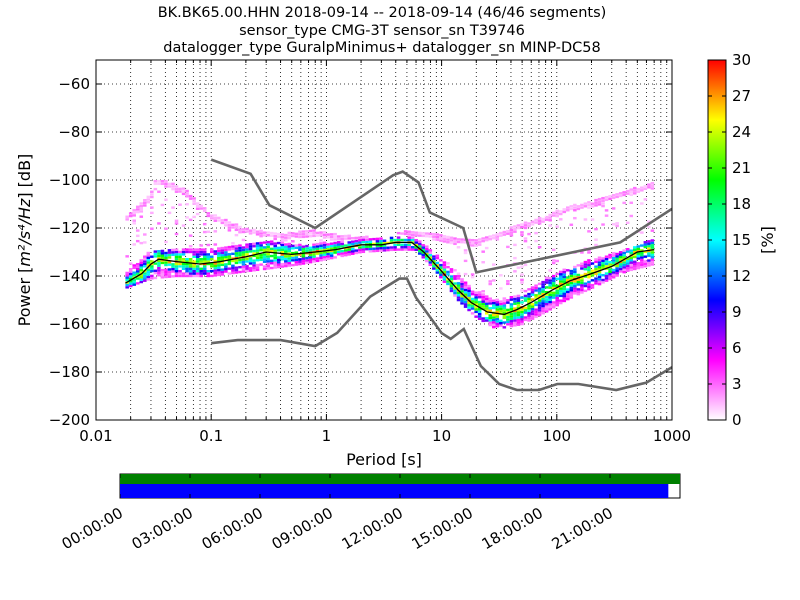 The height and width of the screenshot is (600, 800). What do you see at coordinates (737, 420) in the screenshot?
I see `colorbar-tick-label: 0` at bounding box center [737, 420].